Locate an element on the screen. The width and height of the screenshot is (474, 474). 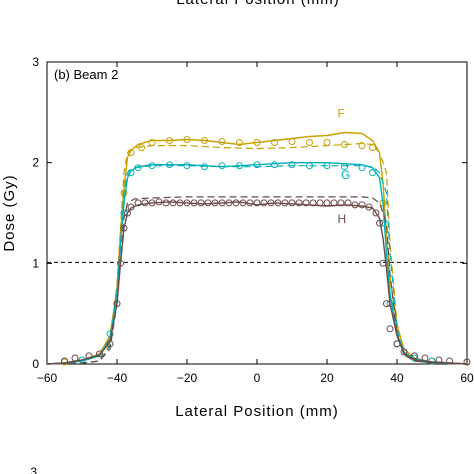
x-tick-label: −60 is located at coordinates (47, 378).